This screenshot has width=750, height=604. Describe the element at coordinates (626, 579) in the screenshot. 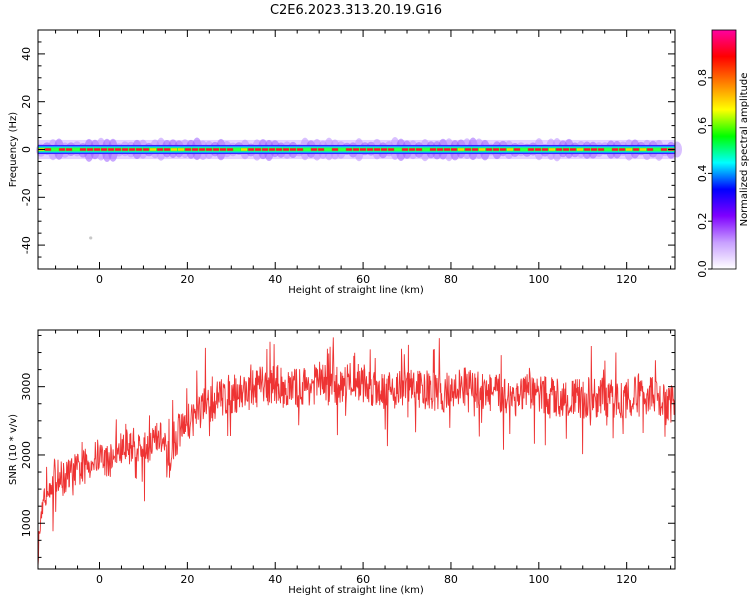

I see `snr-x-tick-label: 120` at that location.